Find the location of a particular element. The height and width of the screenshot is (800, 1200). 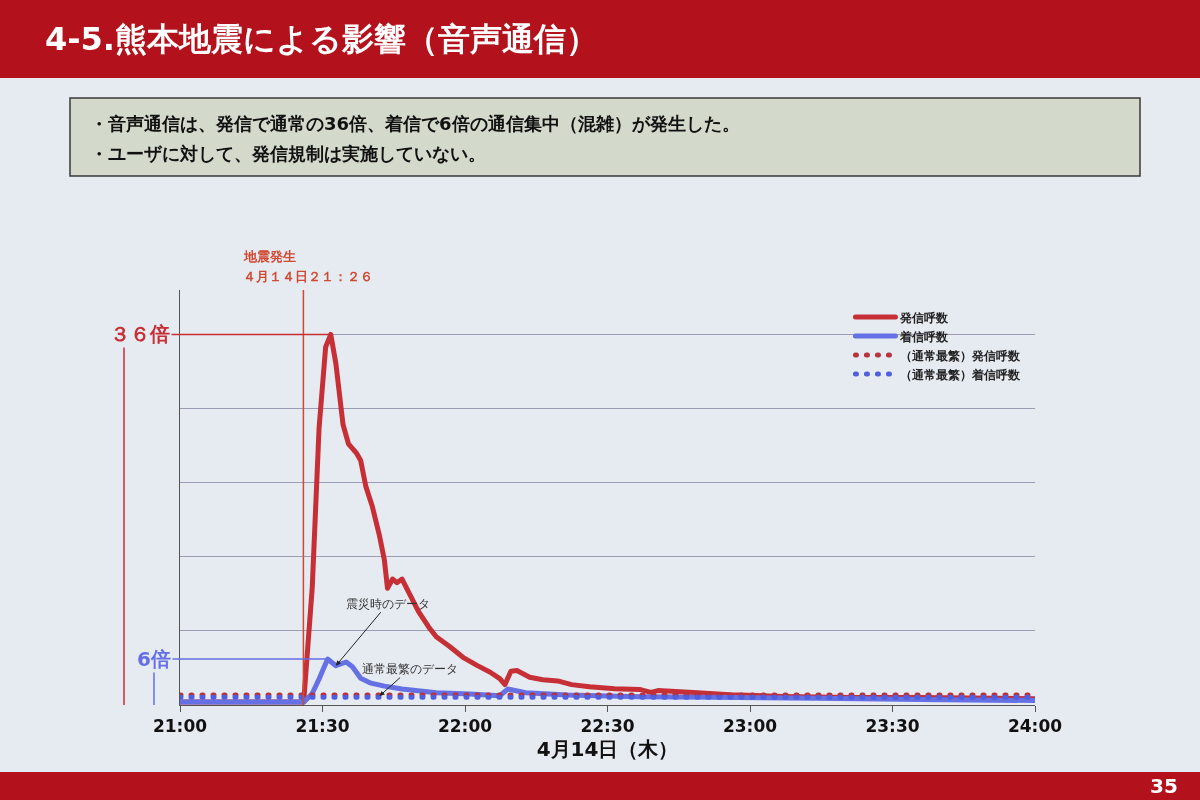

x-tick-label: 22:00 is located at coordinates (465, 726).